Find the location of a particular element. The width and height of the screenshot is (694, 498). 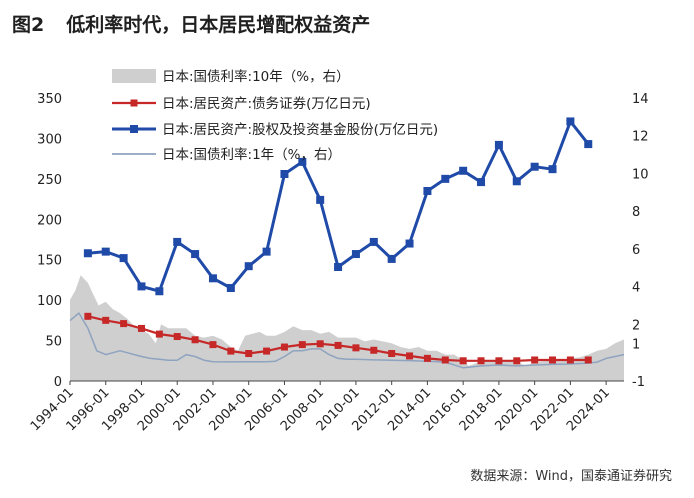

y-left-tick-label: 300 is located at coordinates (49, 139).